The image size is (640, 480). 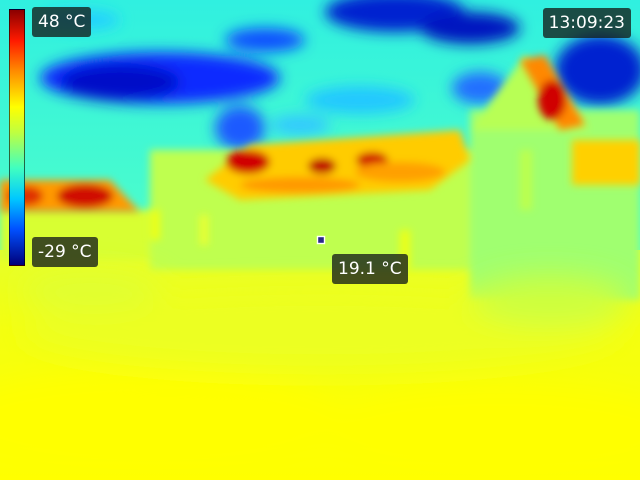 I want to click on clock-time: 13:09:23, so click(x=586, y=23).